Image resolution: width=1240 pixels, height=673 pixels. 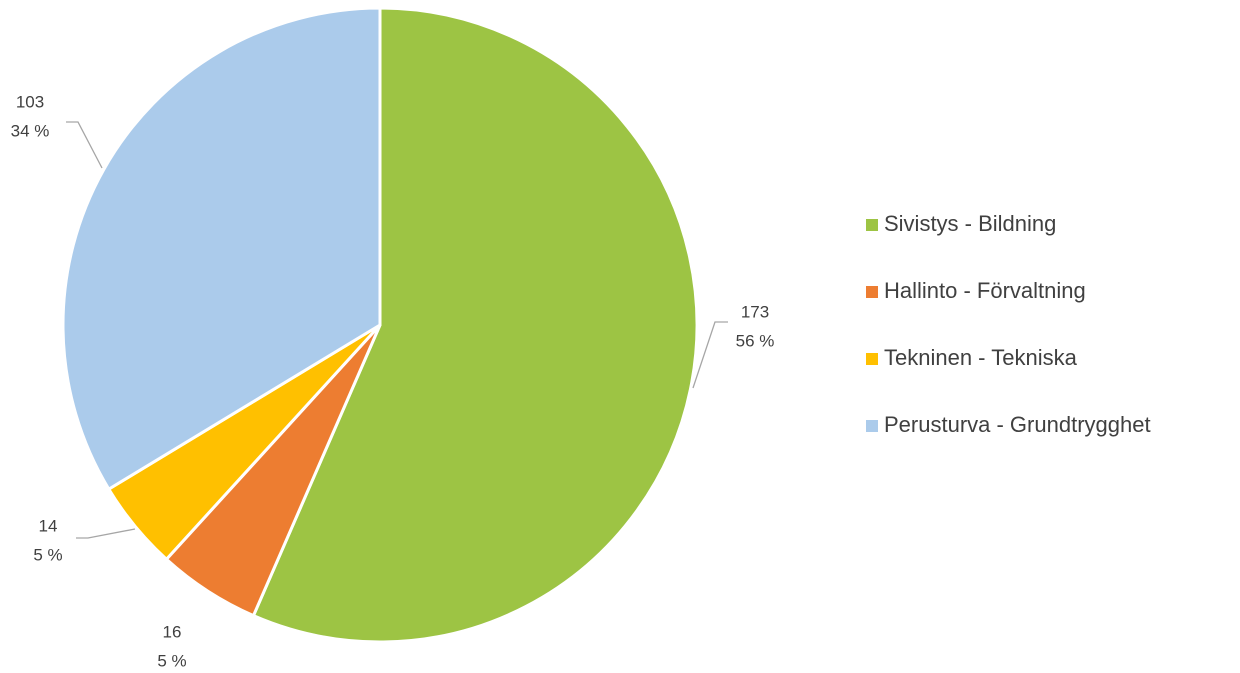 What do you see at coordinates (970, 223) in the screenshot?
I see `legend-label: Sivistys - Bildning` at bounding box center [970, 223].